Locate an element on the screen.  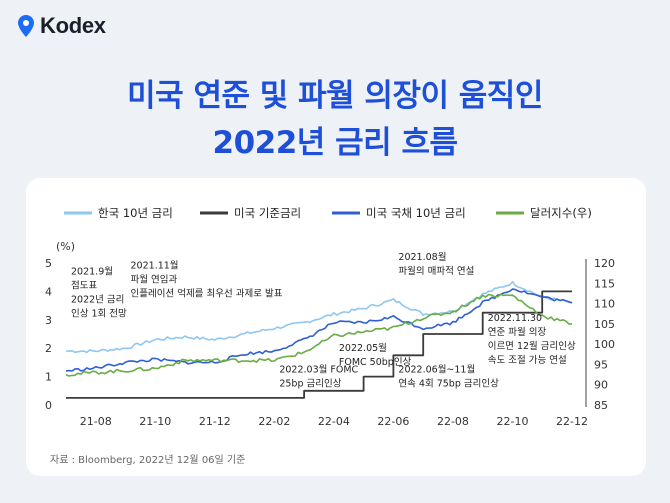
x-tick-21-10: 21-10 is located at coordinates (155, 421).